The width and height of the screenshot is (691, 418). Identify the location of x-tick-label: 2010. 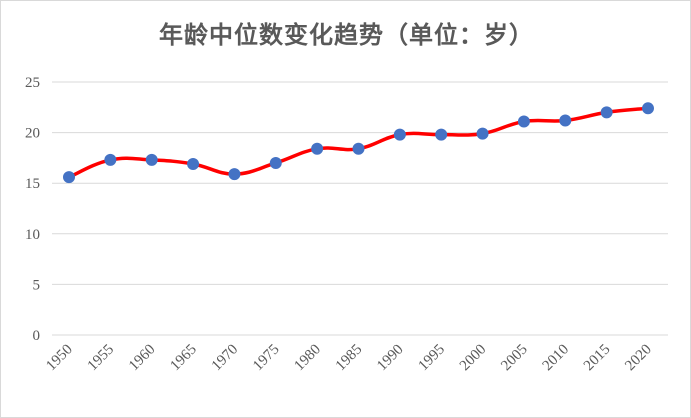
(556, 358).